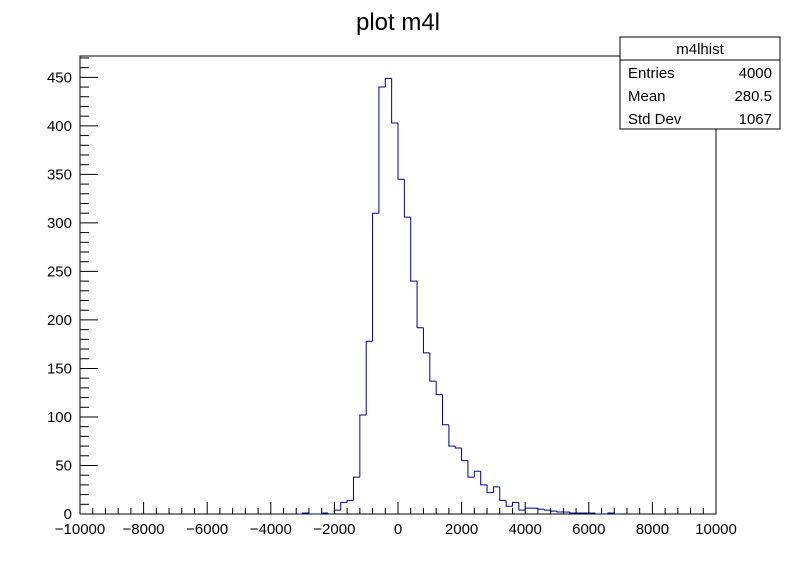 This screenshot has height=572, width=796. What do you see at coordinates (207, 529) in the screenshot?
I see `x-tick-label: −6000` at bounding box center [207, 529].